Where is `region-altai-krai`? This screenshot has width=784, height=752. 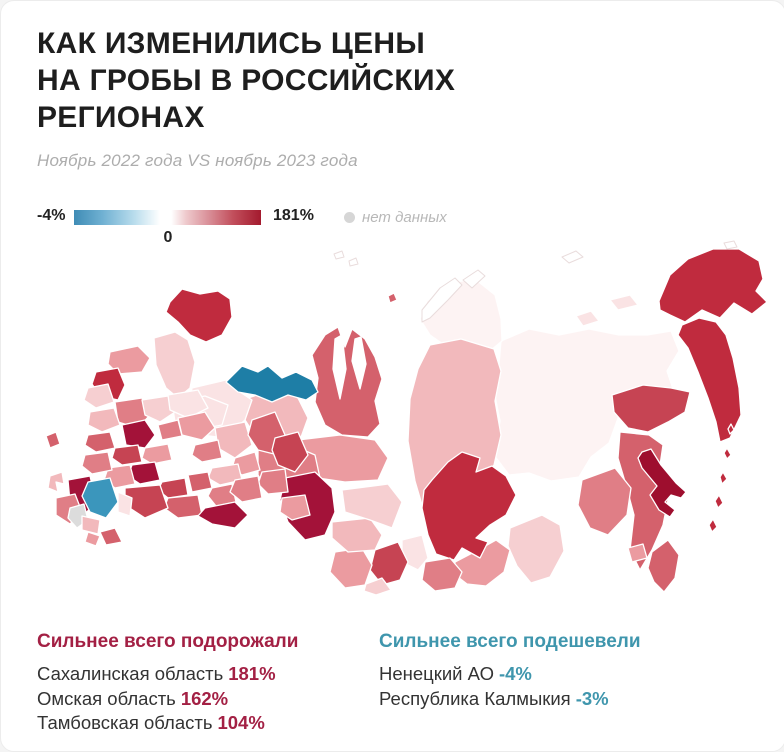
region-altai-krai is located at coordinates (351, 568).